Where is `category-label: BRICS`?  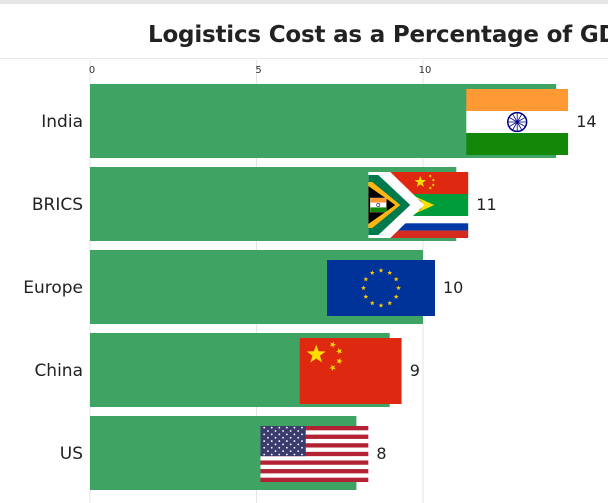 category-label: BRICS is located at coordinates (57, 205).